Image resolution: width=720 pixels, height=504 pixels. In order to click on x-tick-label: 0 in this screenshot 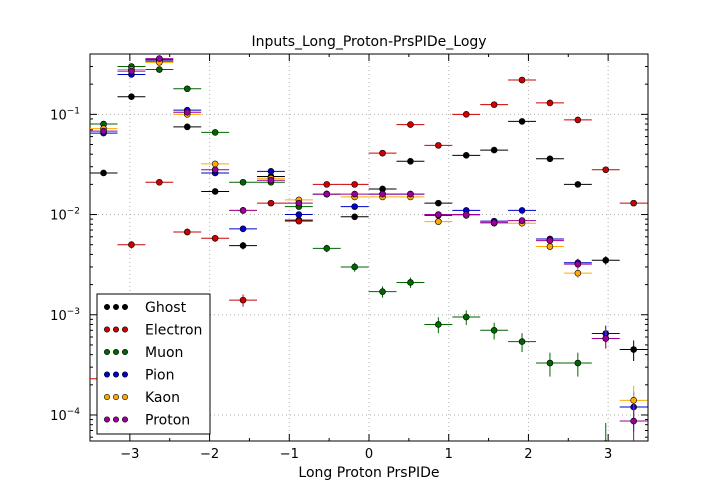, I will do `click(369, 454)`.